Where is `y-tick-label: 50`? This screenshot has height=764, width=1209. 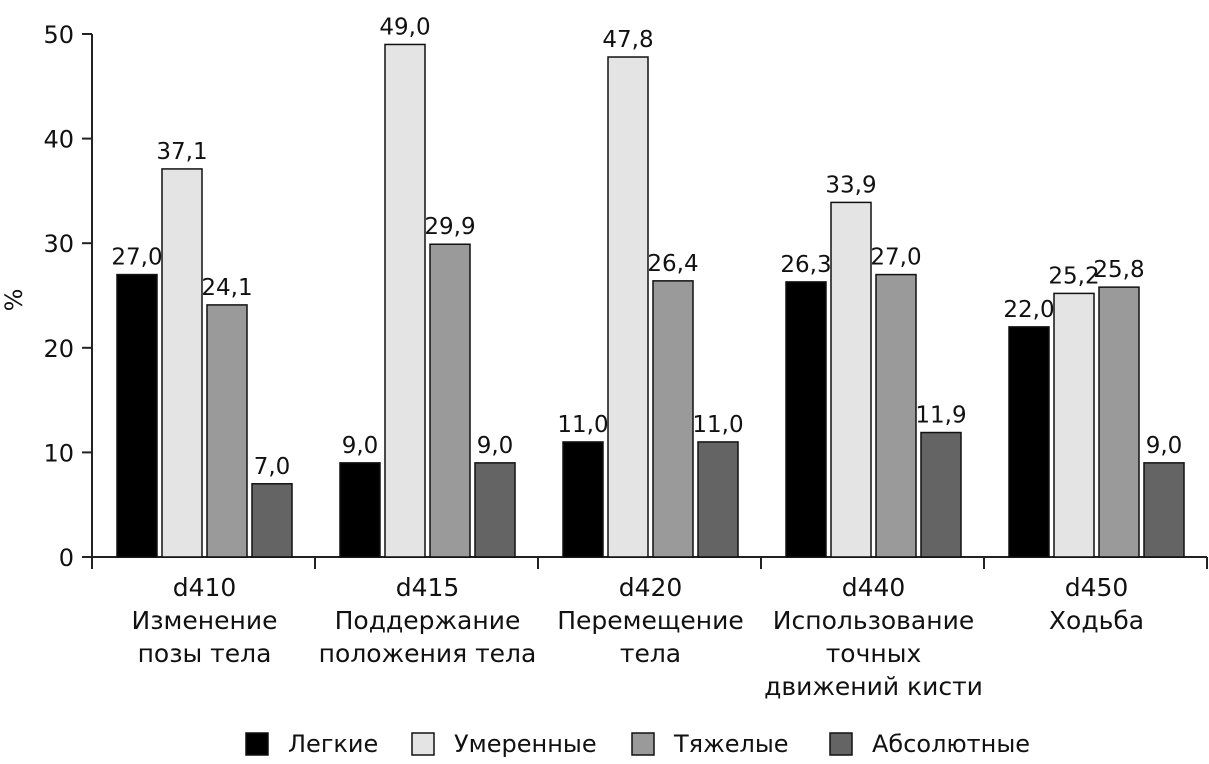
y-tick-label: 50 is located at coordinates (58, 35).